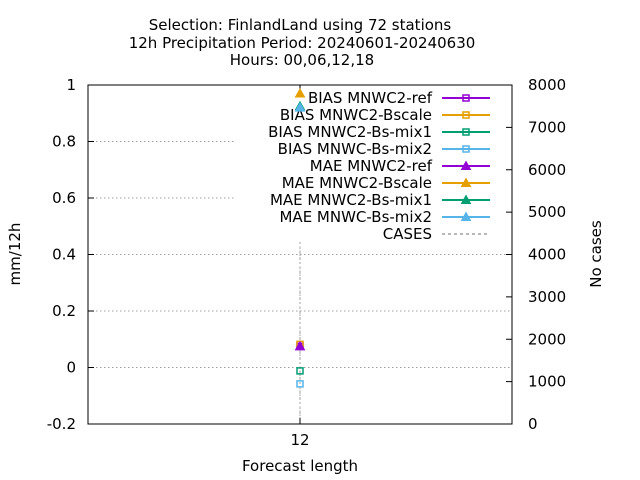  I want to click on y2-axis-ticks: 0 1000 2000 3000 4000 5000 6000 7000 8000, so click(536, 254).